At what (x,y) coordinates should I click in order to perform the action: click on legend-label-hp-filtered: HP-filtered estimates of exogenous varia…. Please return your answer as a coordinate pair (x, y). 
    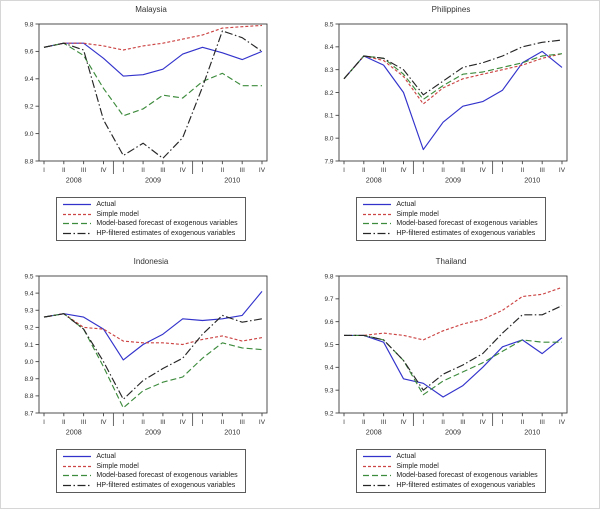
    Looking at the image, I should click on (466, 485).